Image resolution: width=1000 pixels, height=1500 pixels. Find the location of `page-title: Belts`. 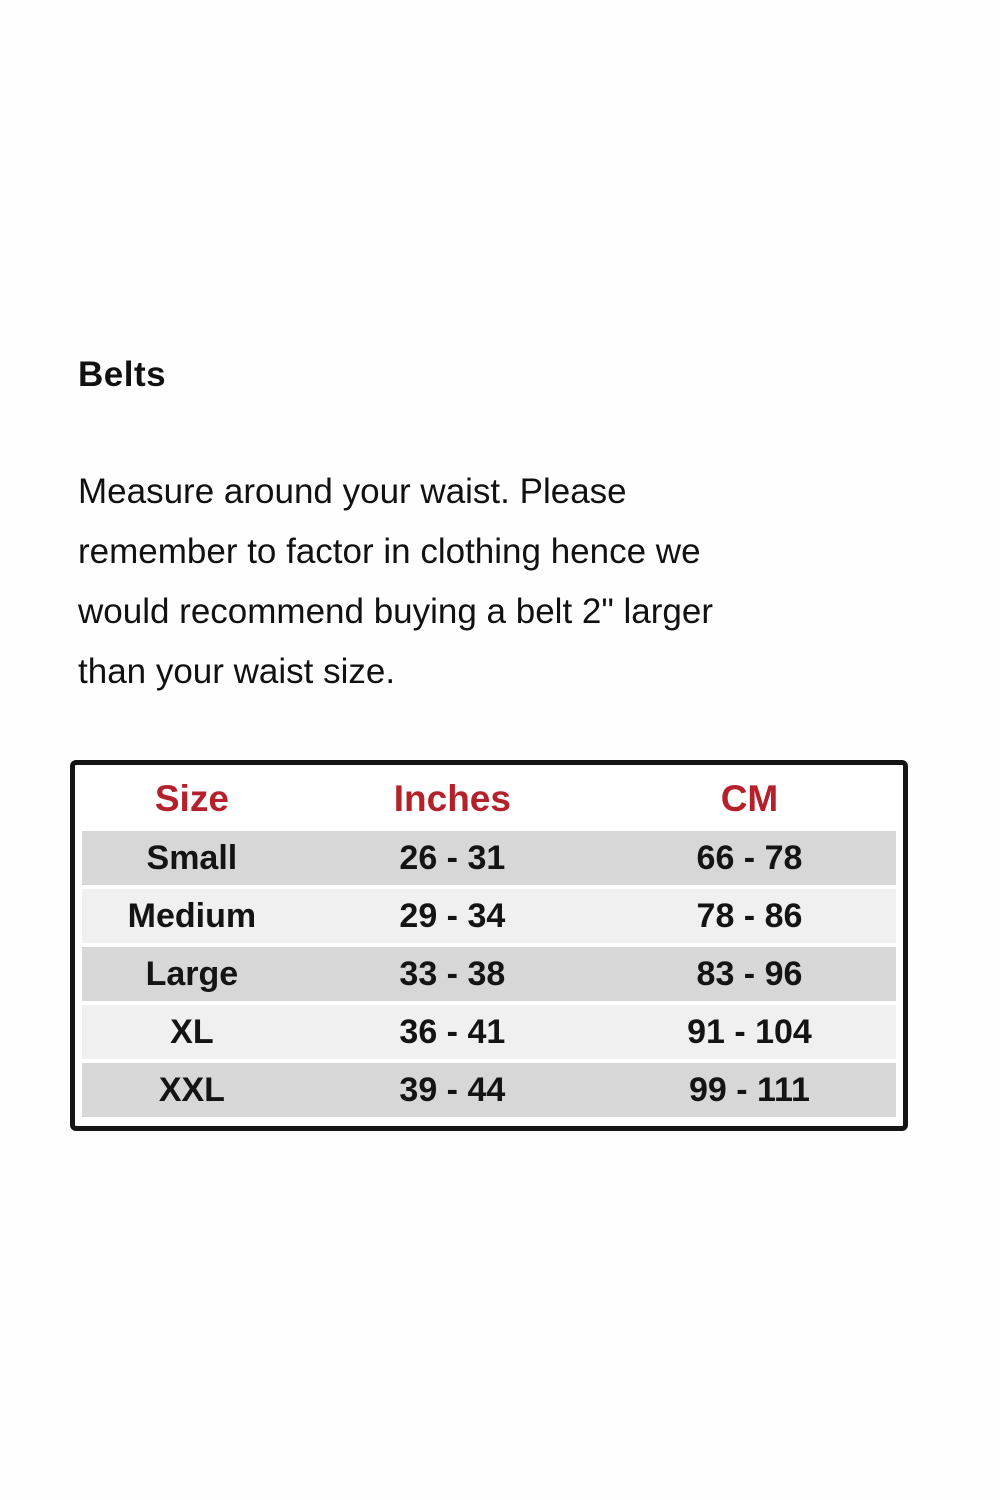

page-title: Belts is located at coordinates (122, 374).